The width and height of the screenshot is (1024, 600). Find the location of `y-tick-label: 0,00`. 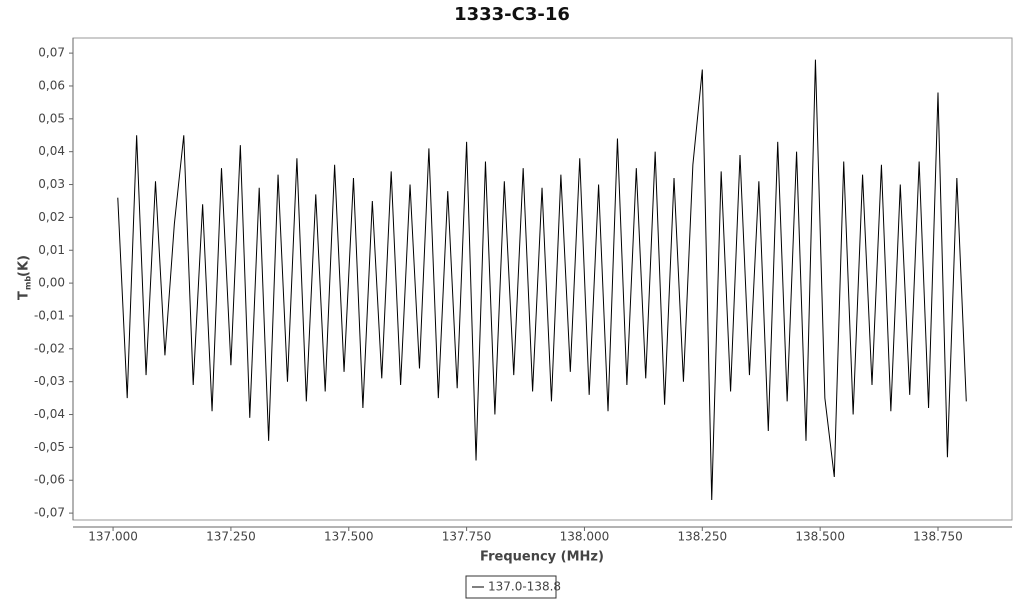

y-tick-label: 0,00 is located at coordinates (51, 283).